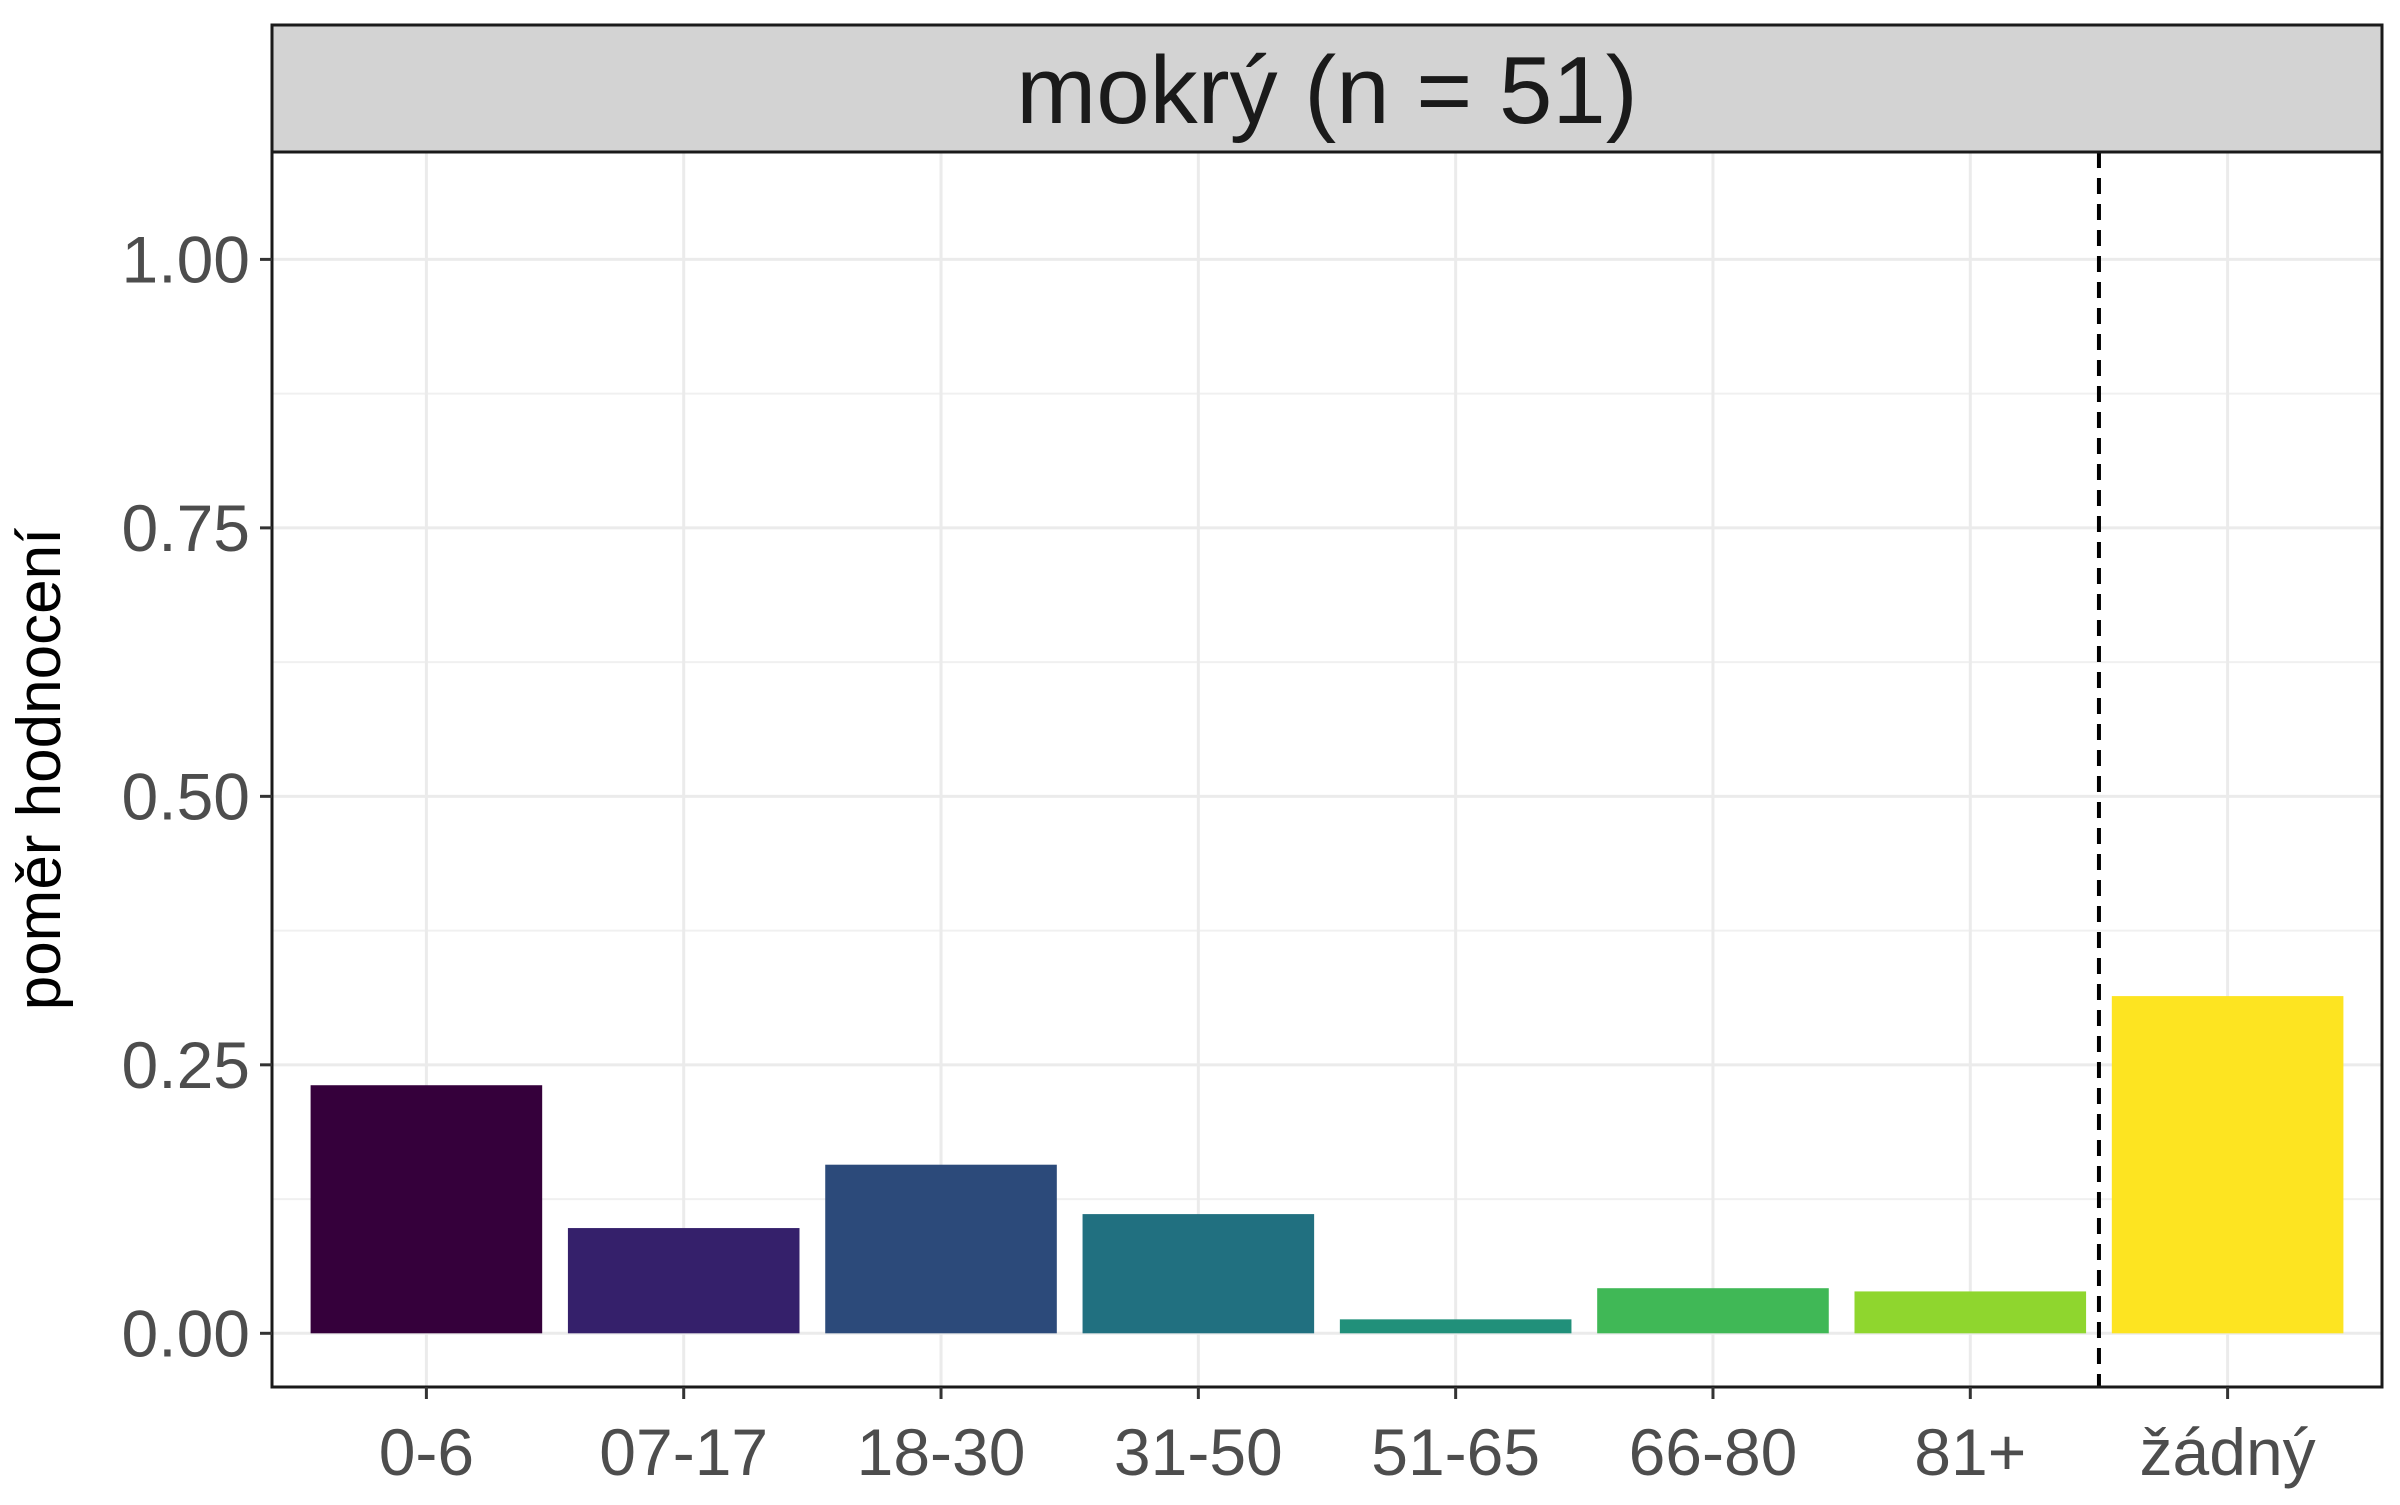  I want to click on bar-81+, so click(1970, 1312).